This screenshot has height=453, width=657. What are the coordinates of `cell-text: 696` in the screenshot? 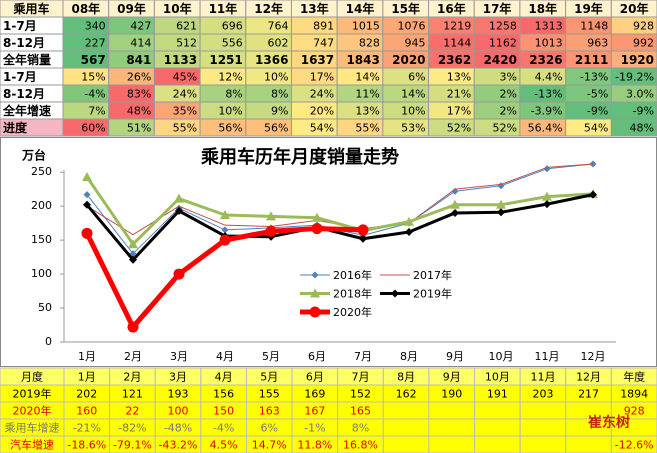 It's located at (232, 26).